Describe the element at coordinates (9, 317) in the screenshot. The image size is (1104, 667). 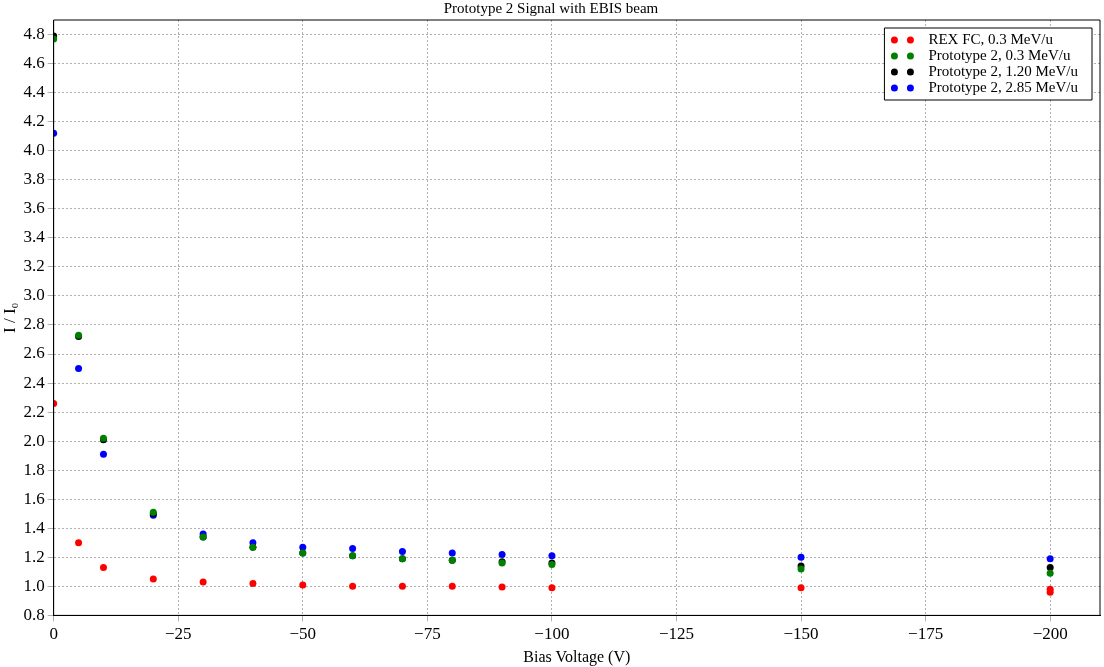
I see `y-axis-title: I / I₀` at that location.